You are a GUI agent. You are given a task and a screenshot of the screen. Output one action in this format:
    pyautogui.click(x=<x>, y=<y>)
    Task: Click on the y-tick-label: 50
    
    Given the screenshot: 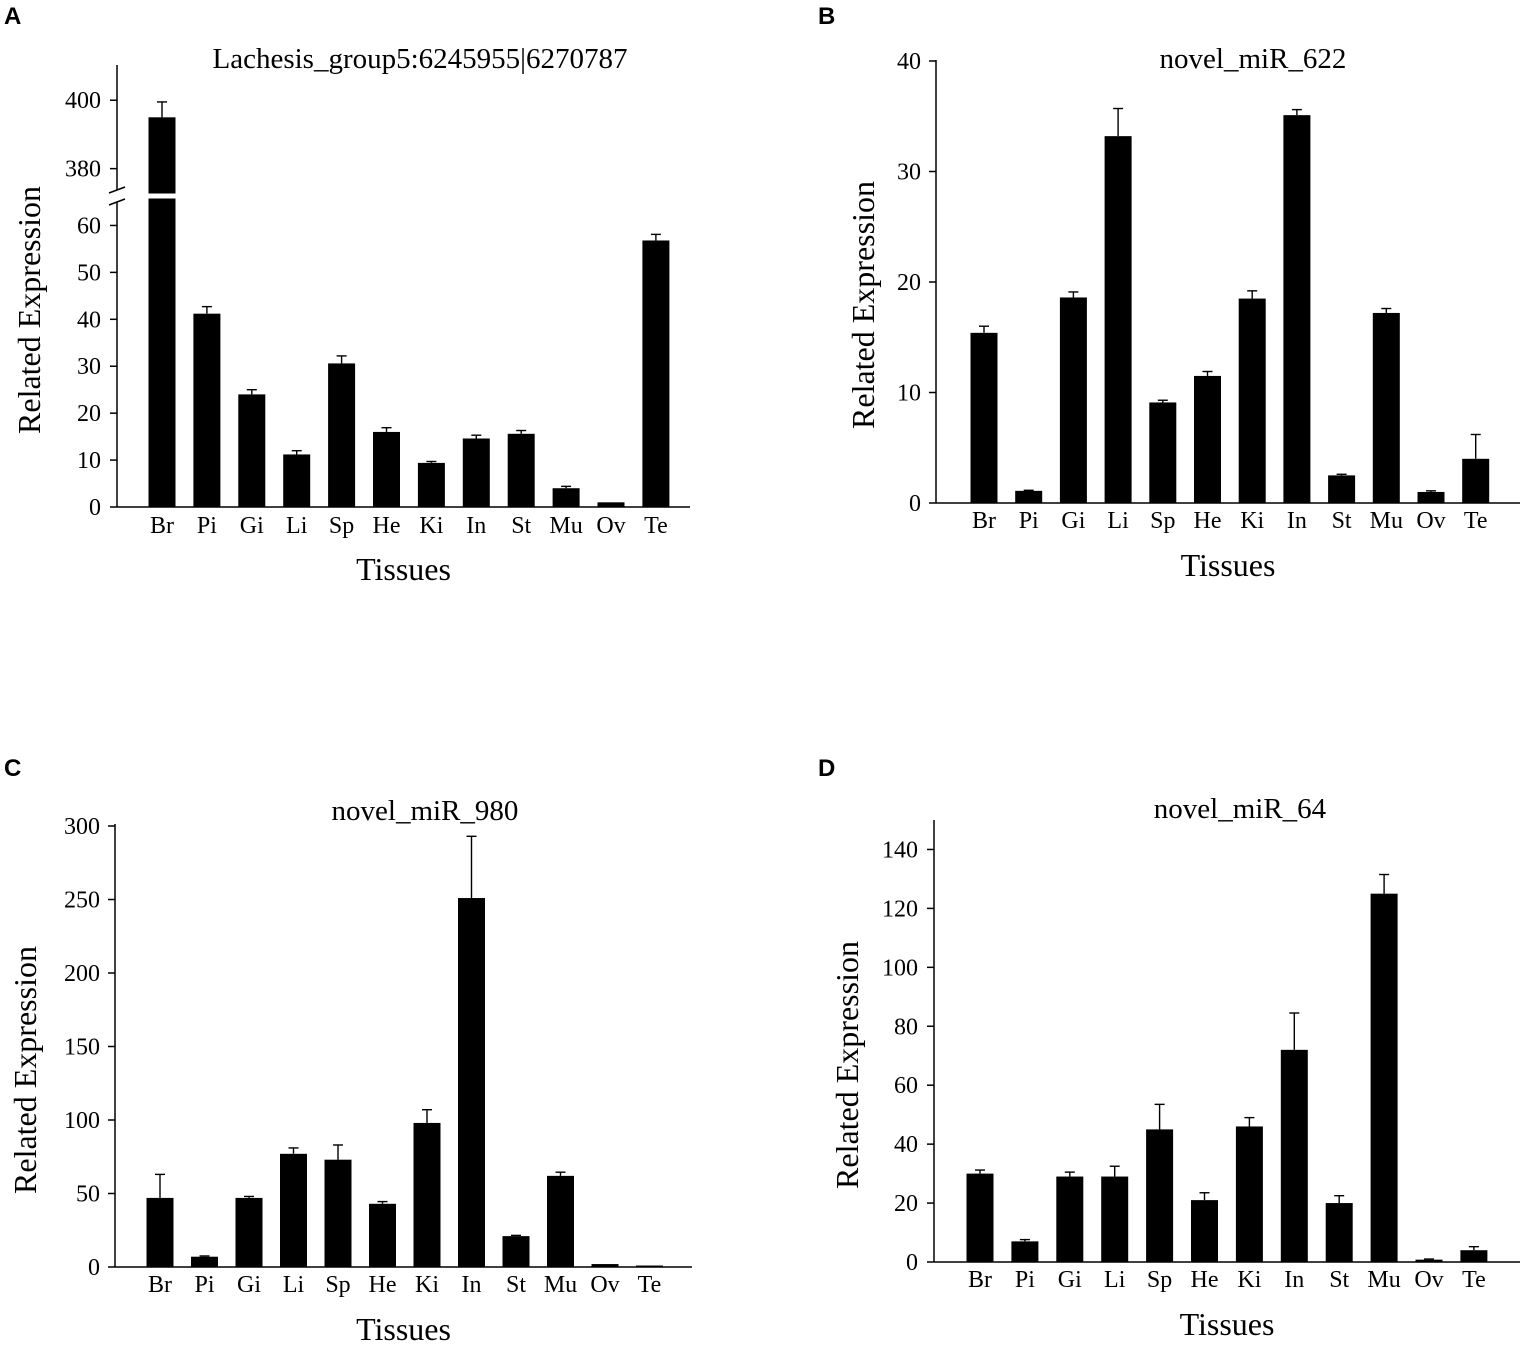 What is the action you would take?
    pyautogui.click(x=89, y=273)
    